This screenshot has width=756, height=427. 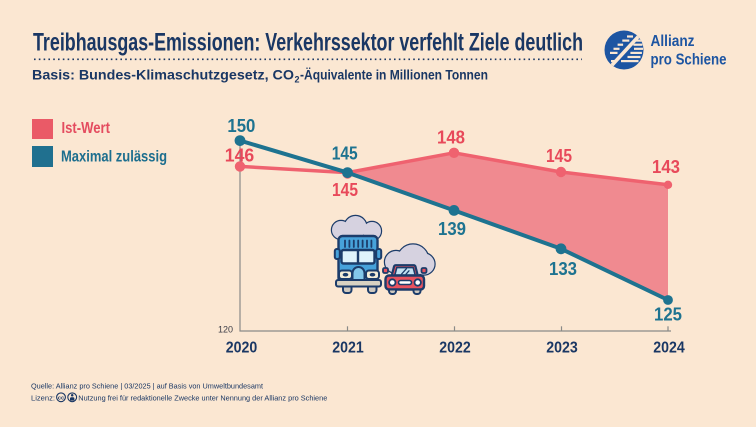 What do you see at coordinates (241, 126) in the screenshot?
I see `svg-text: 150` at bounding box center [241, 126].